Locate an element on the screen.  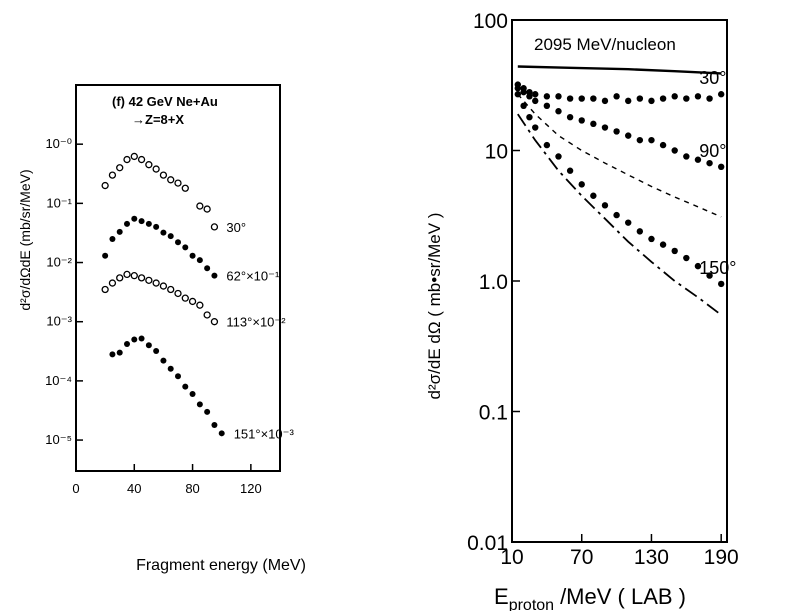
left-y-tick-label: 10⁻¹ is located at coordinates (59, 202).